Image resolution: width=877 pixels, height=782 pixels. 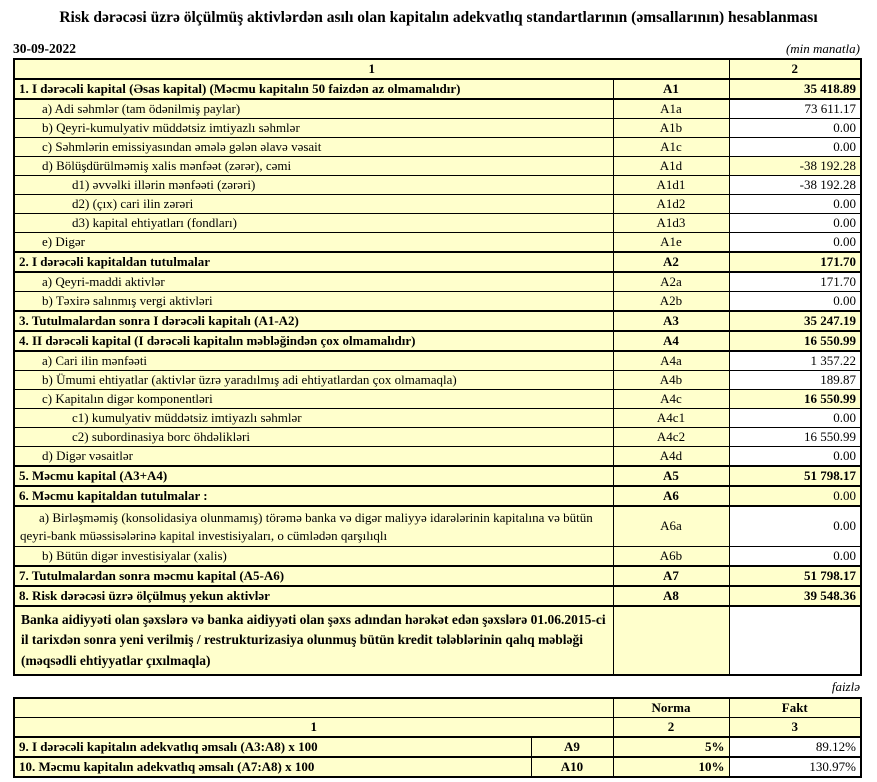 I want to click on row-label: d3) kapital ehtiyatları (fondları), so click(x=313, y=223).